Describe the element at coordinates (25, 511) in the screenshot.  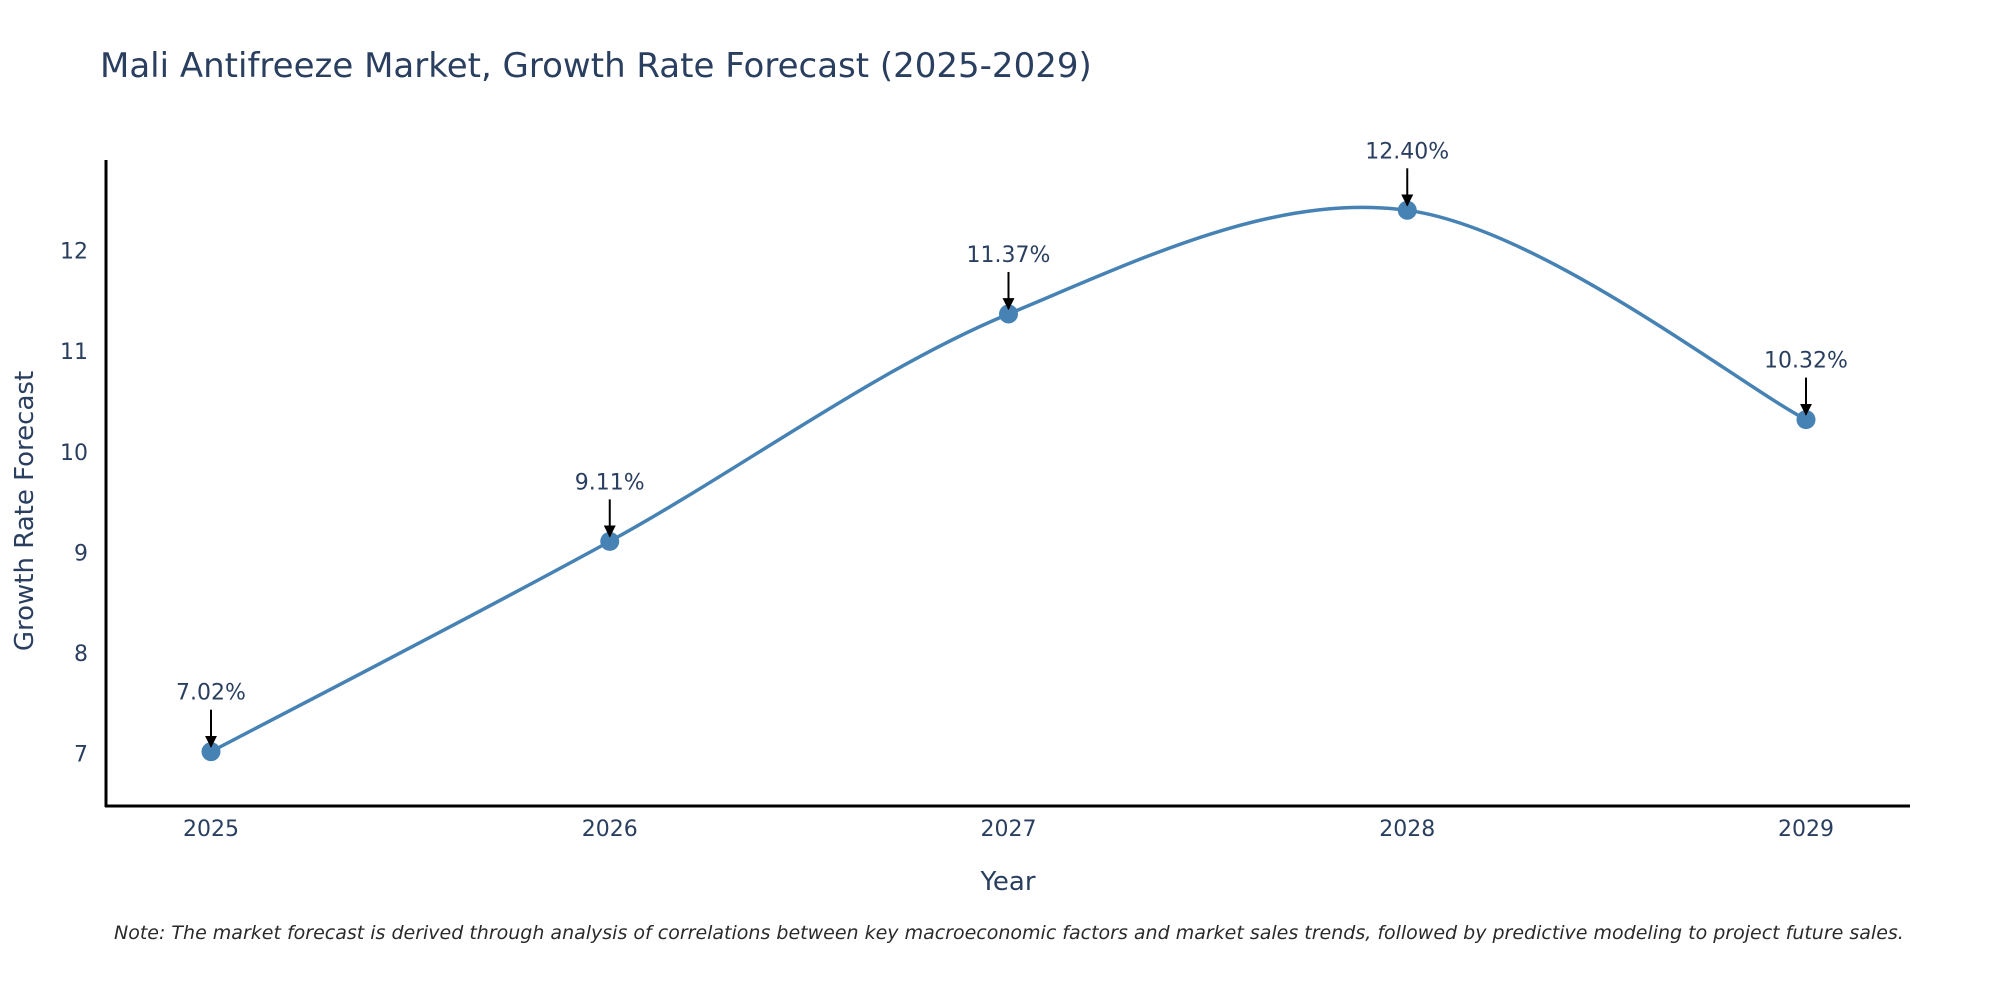
I see `y-axis-title: Growth Rate Forecast` at that location.